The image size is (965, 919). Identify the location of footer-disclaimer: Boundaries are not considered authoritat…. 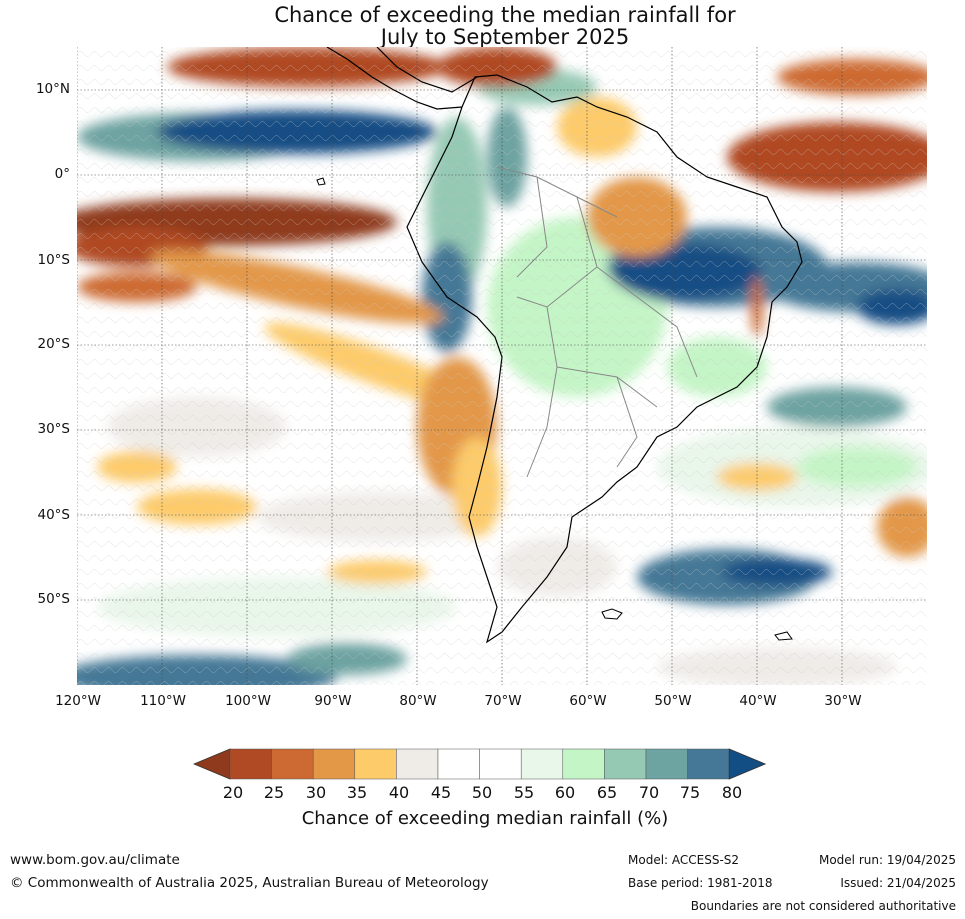
(823, 906).